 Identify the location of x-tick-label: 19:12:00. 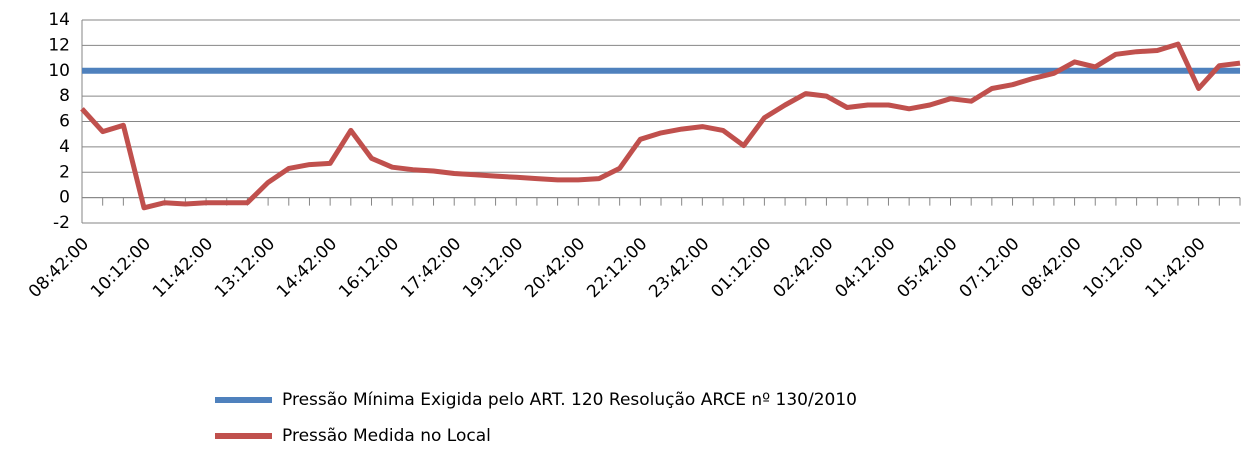
(493, 268).